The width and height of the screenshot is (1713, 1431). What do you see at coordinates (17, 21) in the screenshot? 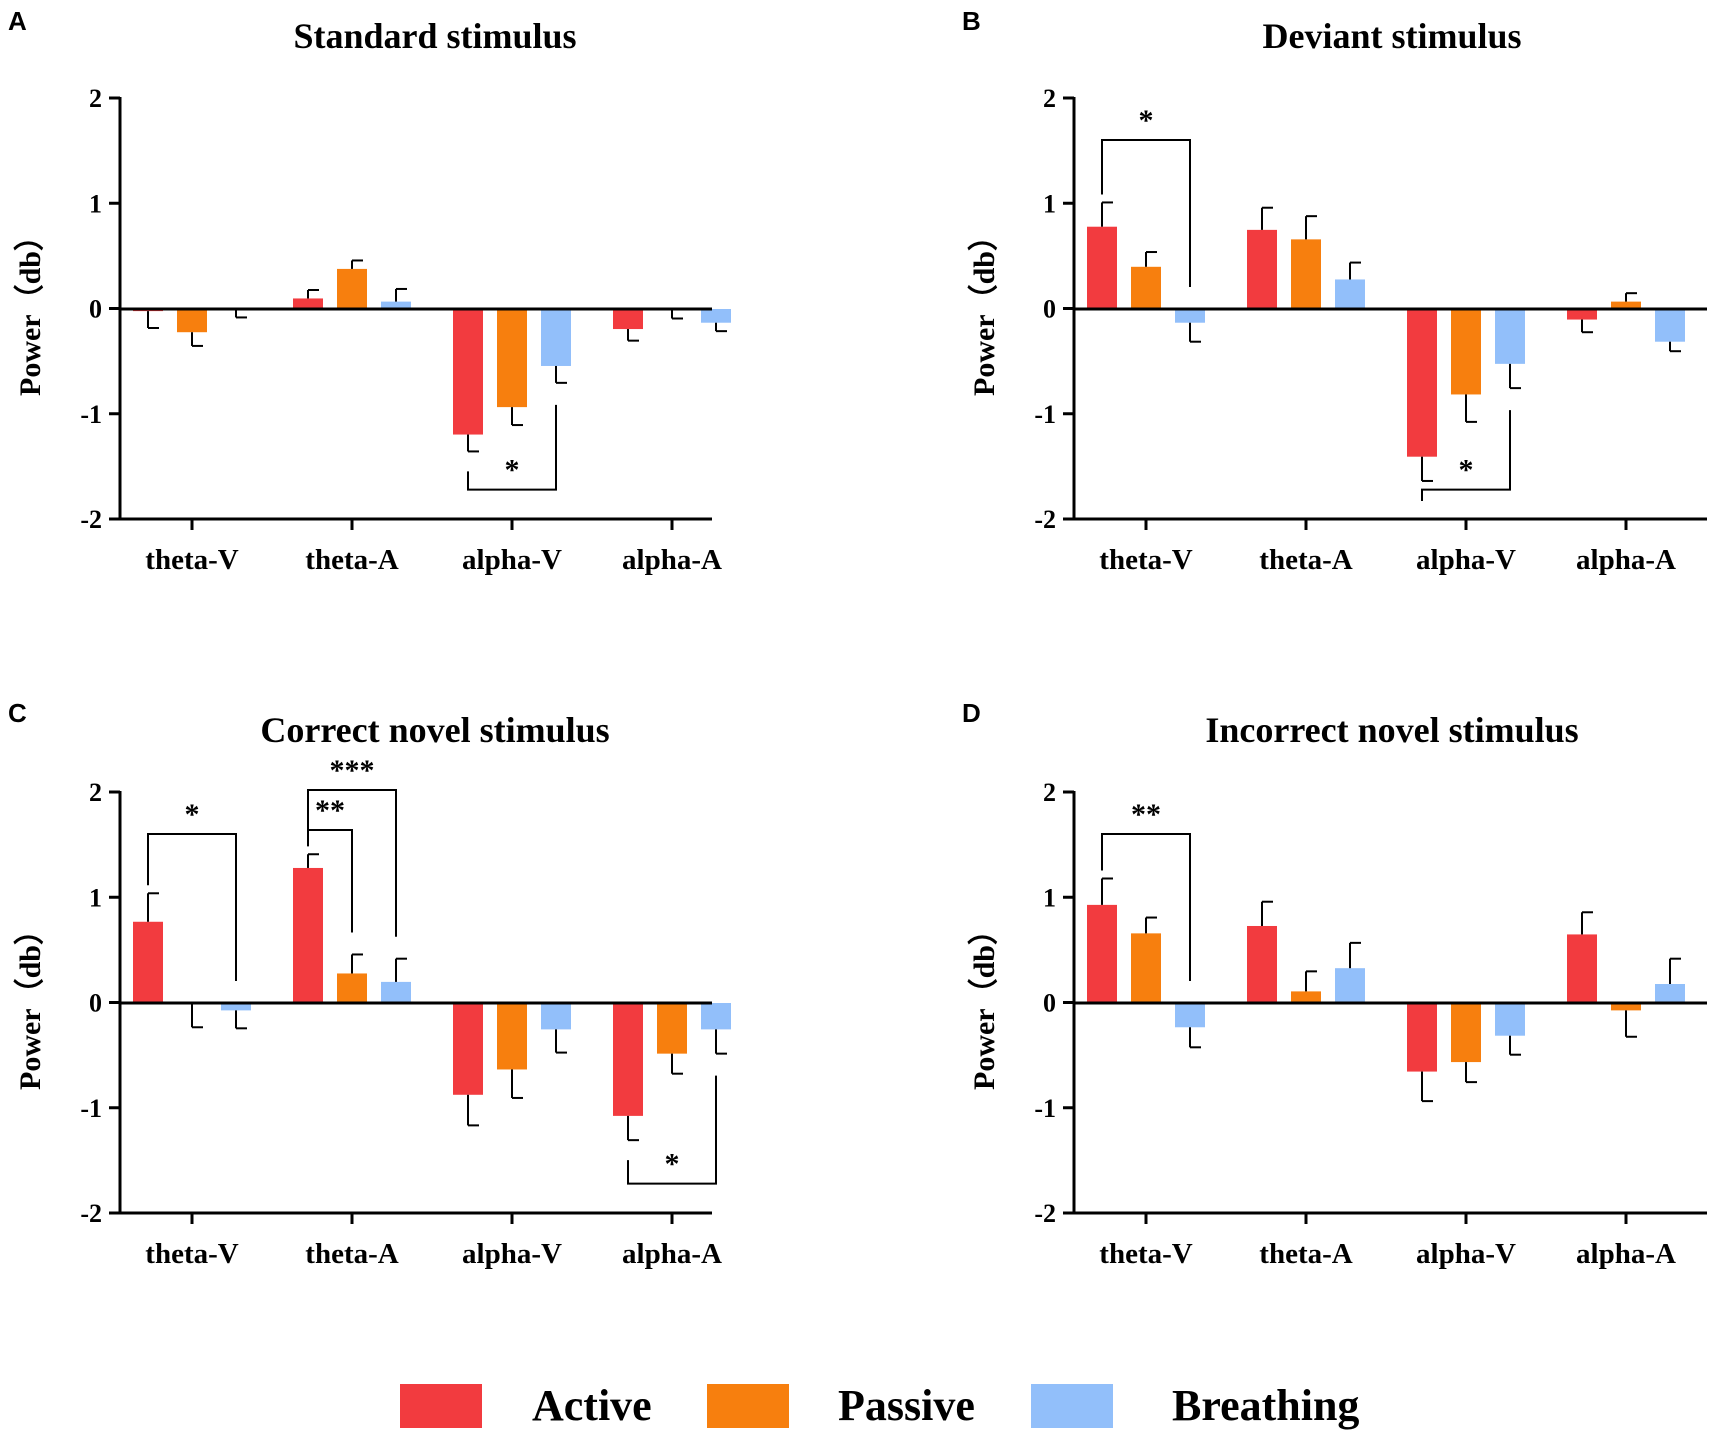
I see `panel-letter: A` at bounding box center [17, 21].